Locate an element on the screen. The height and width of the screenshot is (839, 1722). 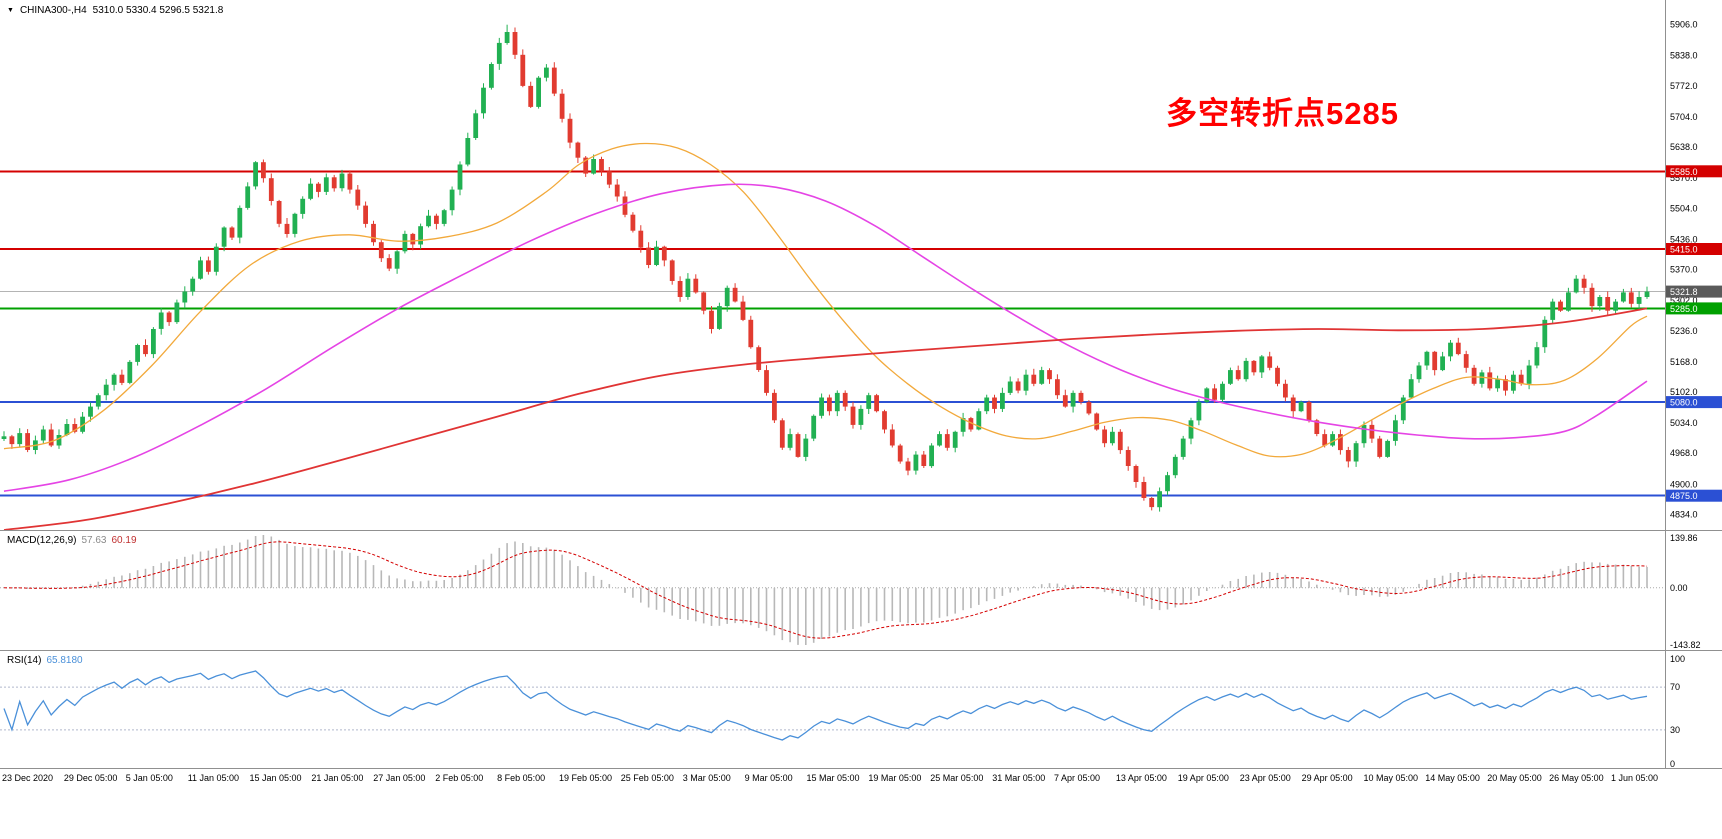
macd-name: MACD(12,26,9) is located at coordinates (42, 540).